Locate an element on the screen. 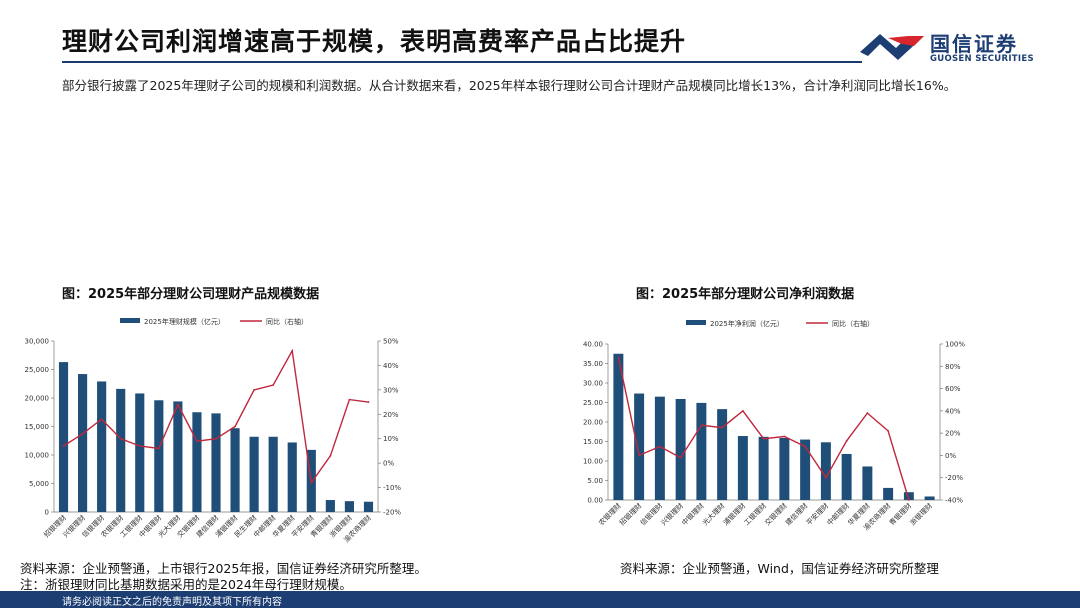 The image size is (1080, 608). right-tick-label: 100% is located at coordinates (955, 345).